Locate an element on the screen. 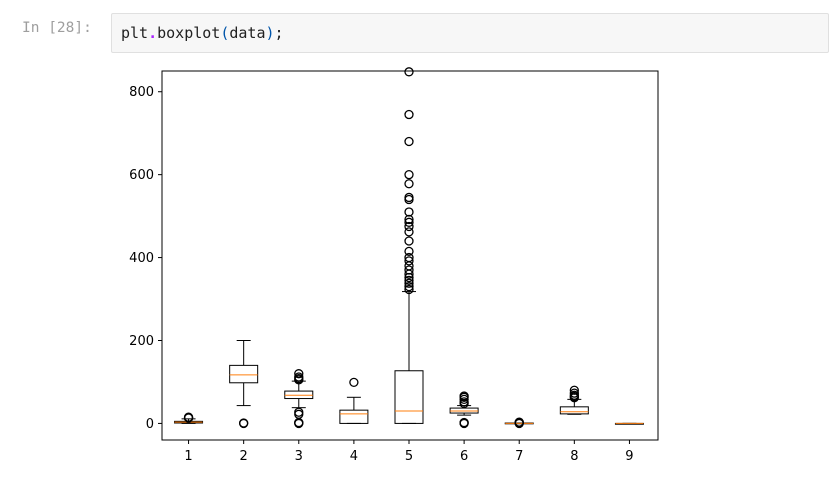 Image resolution: width=831 pixels, height=485 pixels. x-tick-label: 3 is located at coordinates (299, 456).